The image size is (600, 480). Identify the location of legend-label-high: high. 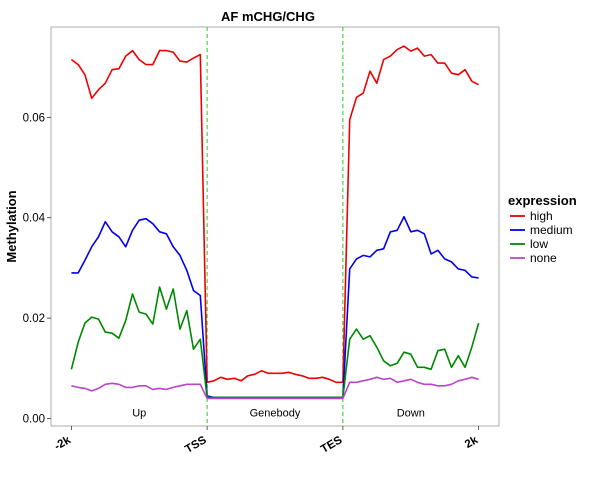
(541, 216).